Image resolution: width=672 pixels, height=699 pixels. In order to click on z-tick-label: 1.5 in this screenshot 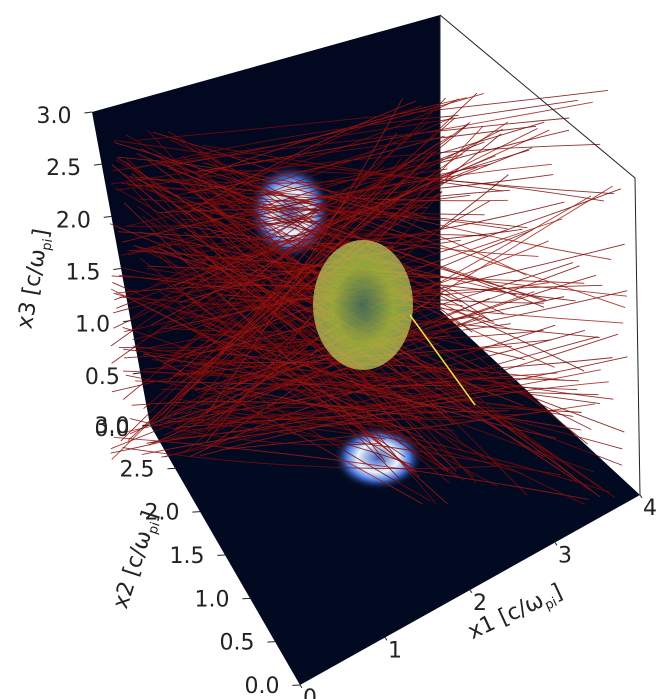, I will do `click(83, 273)`.